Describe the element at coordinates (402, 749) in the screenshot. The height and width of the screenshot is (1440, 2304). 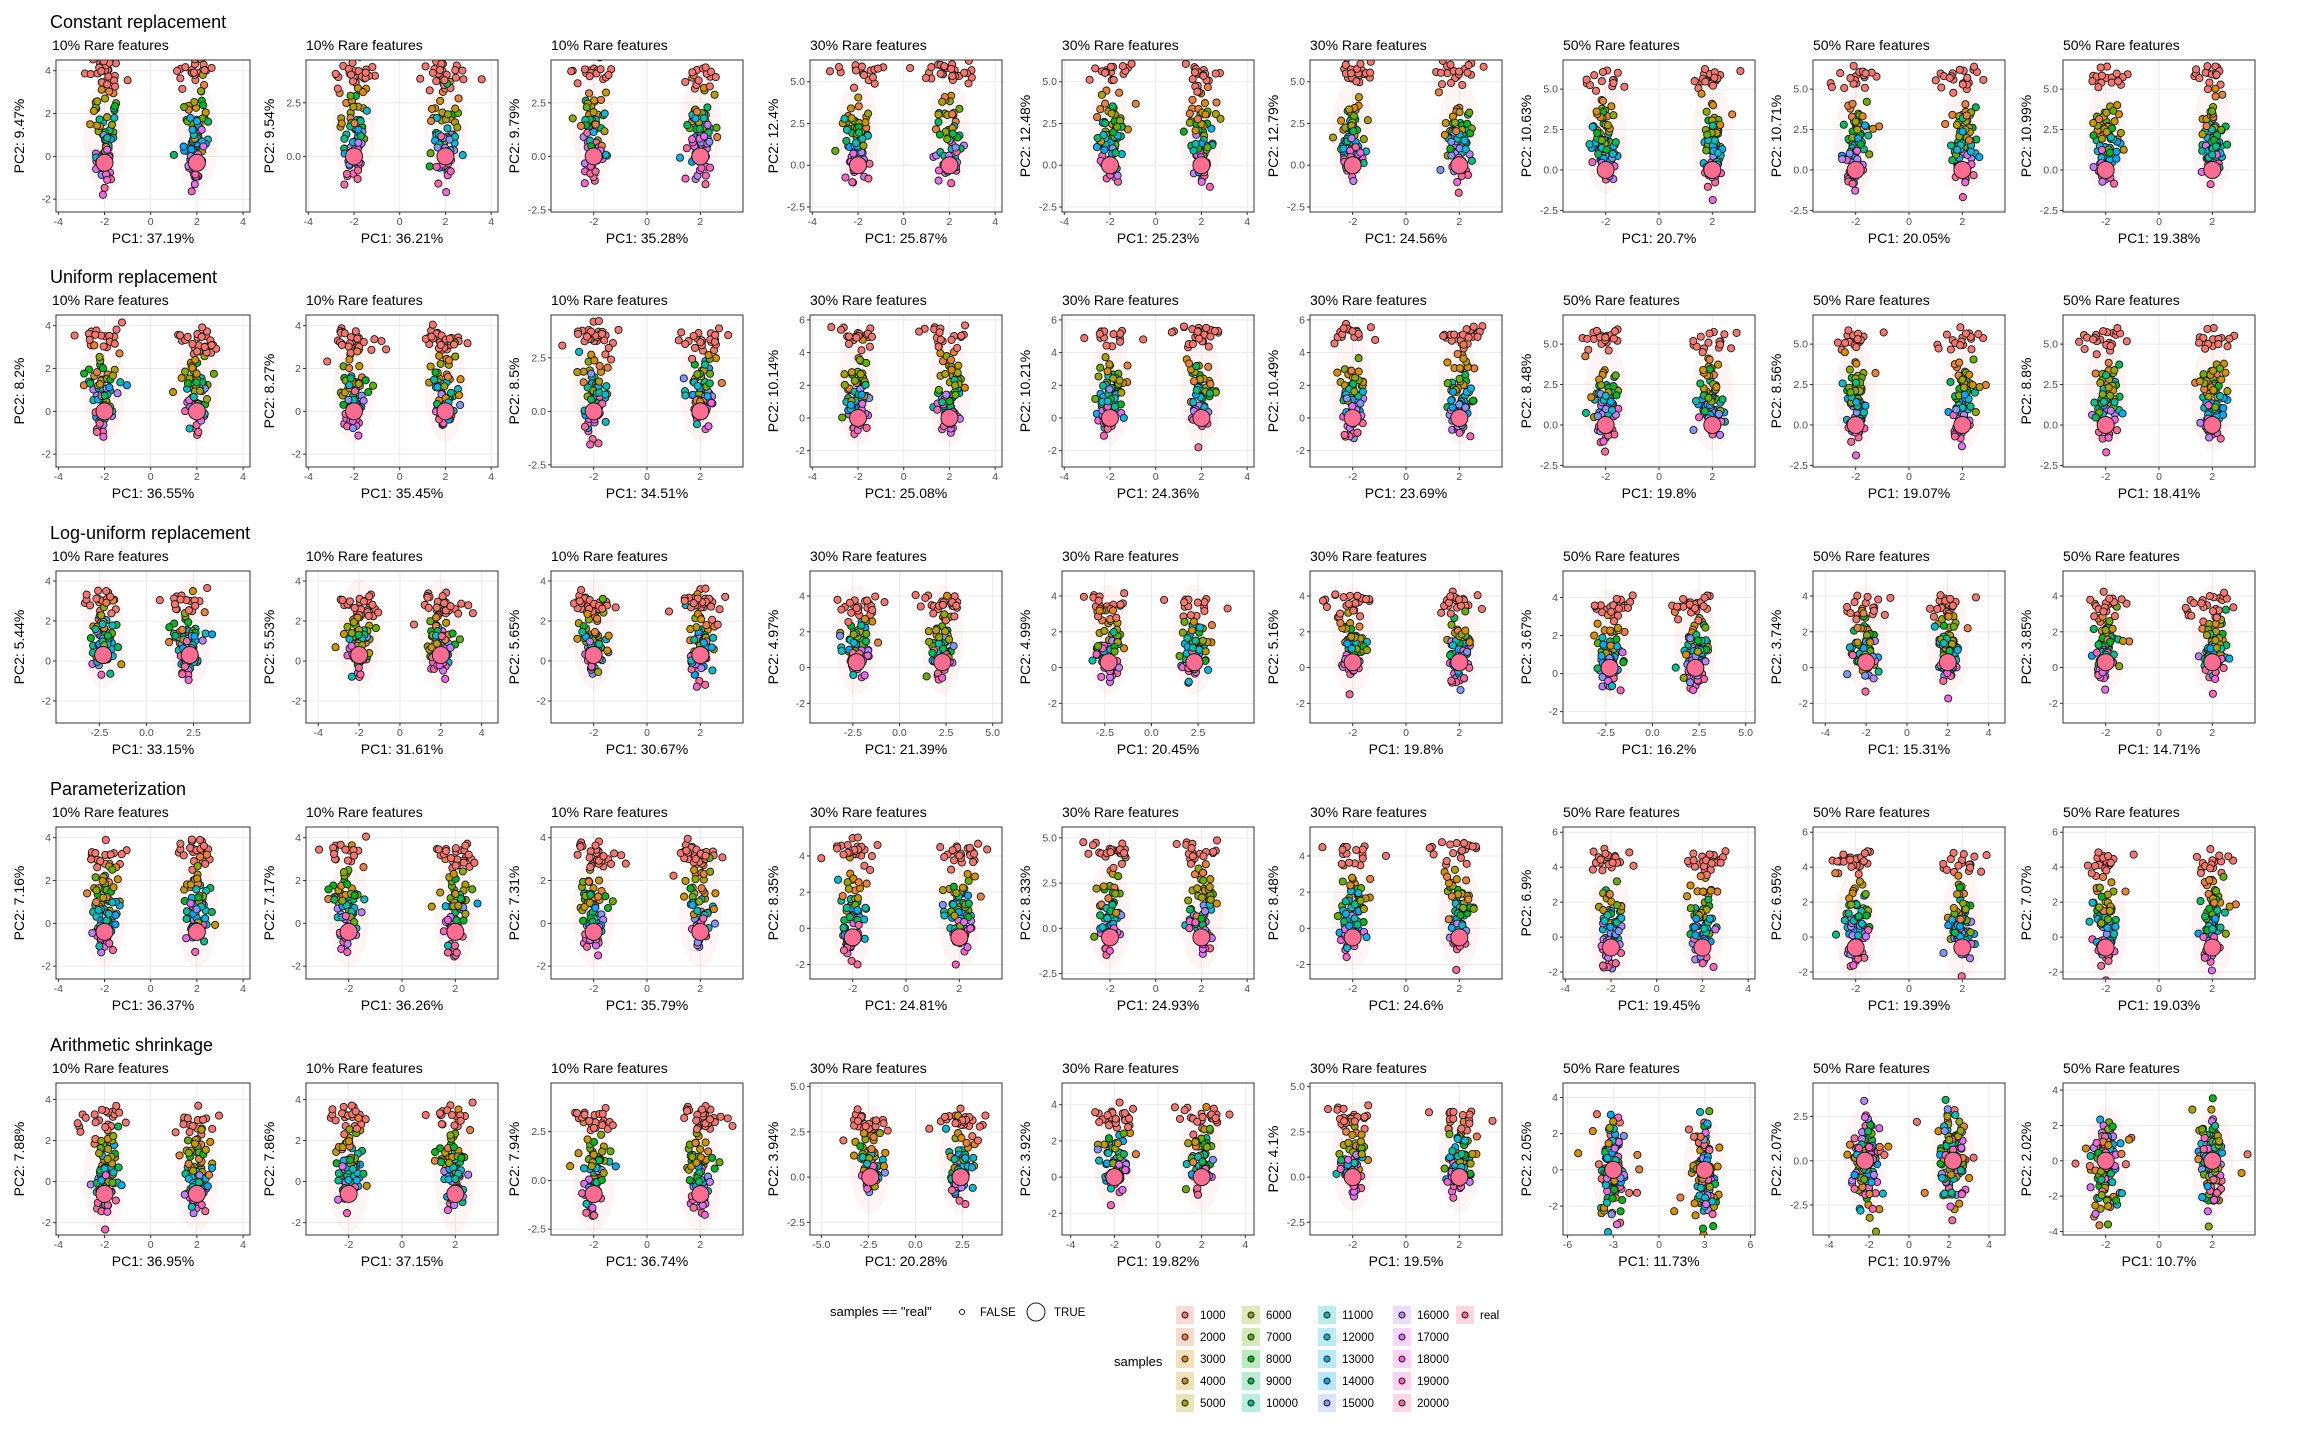
I see `x-axis-title: PC1: 31.61%` at that location.